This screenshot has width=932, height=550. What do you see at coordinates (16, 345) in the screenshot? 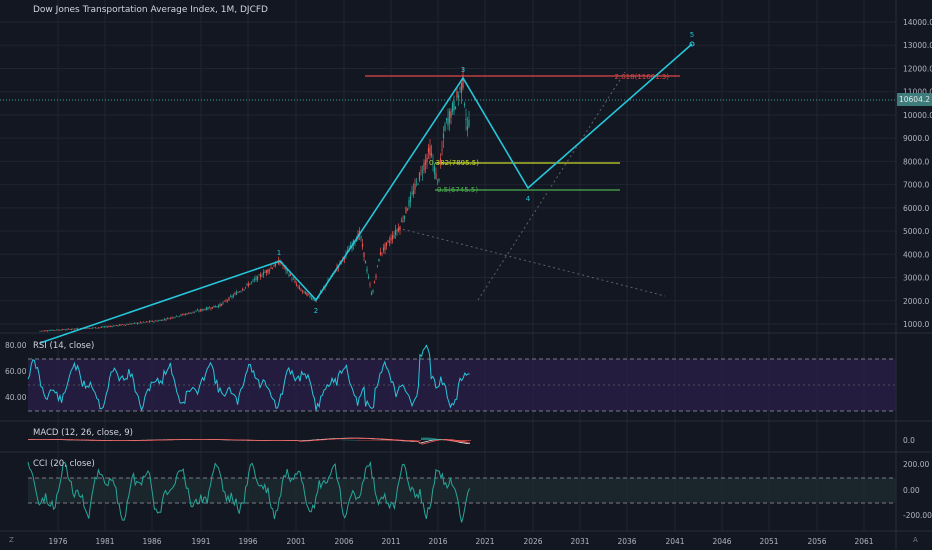
I see `rsi-tick: 80.00` at bounding box center [16, 345].